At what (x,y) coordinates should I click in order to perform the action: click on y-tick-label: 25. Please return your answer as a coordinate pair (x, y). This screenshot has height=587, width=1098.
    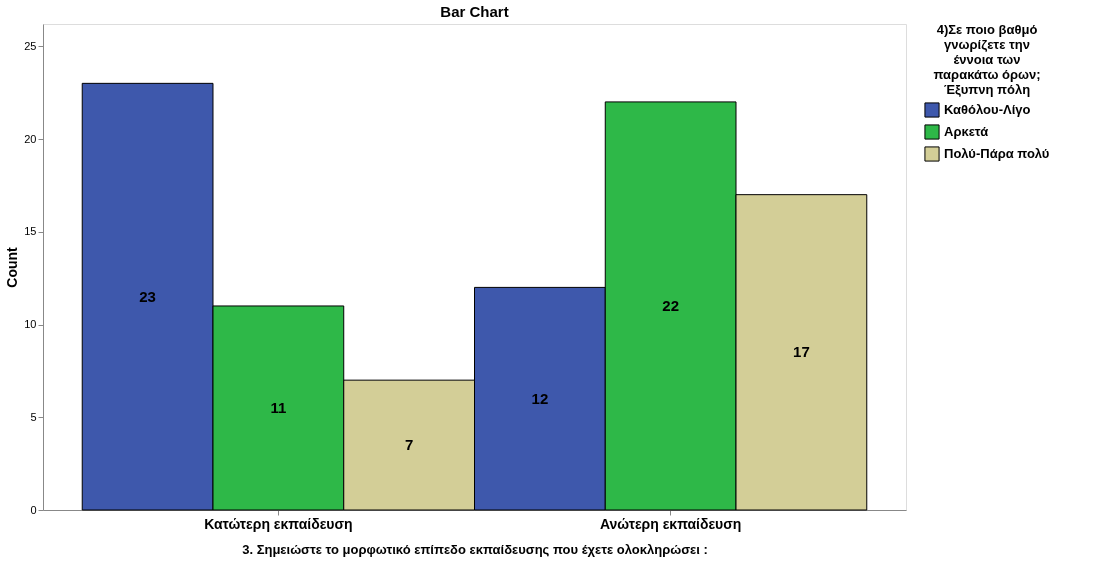
    Looking at the image, I should click on (30, 45).